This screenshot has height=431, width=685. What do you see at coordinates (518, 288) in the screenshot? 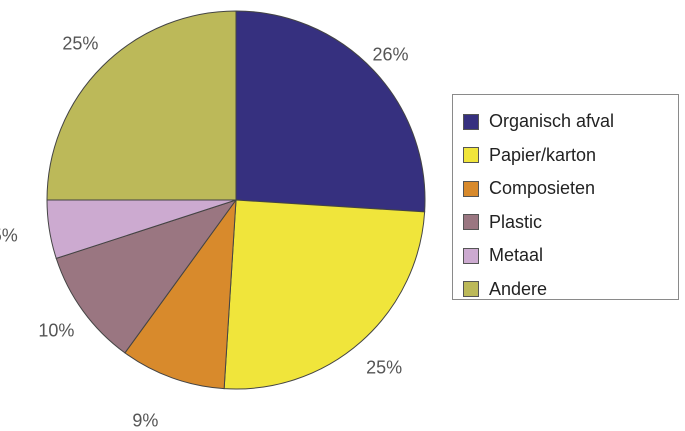
I see `legend-label: Andere` at bounding box center [518, 288].